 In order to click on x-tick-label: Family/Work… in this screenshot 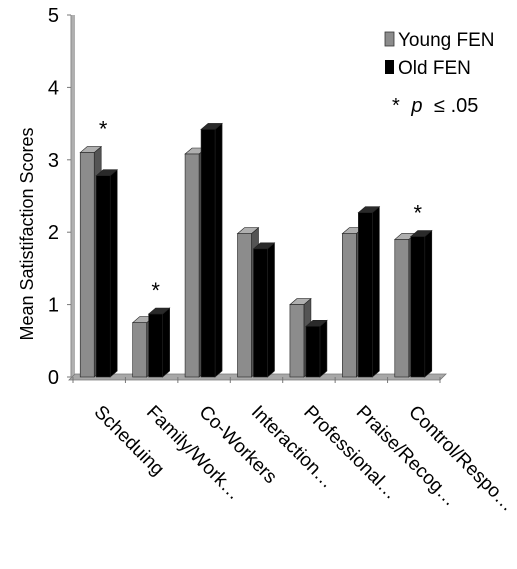, I will do `click(193, 453)`.